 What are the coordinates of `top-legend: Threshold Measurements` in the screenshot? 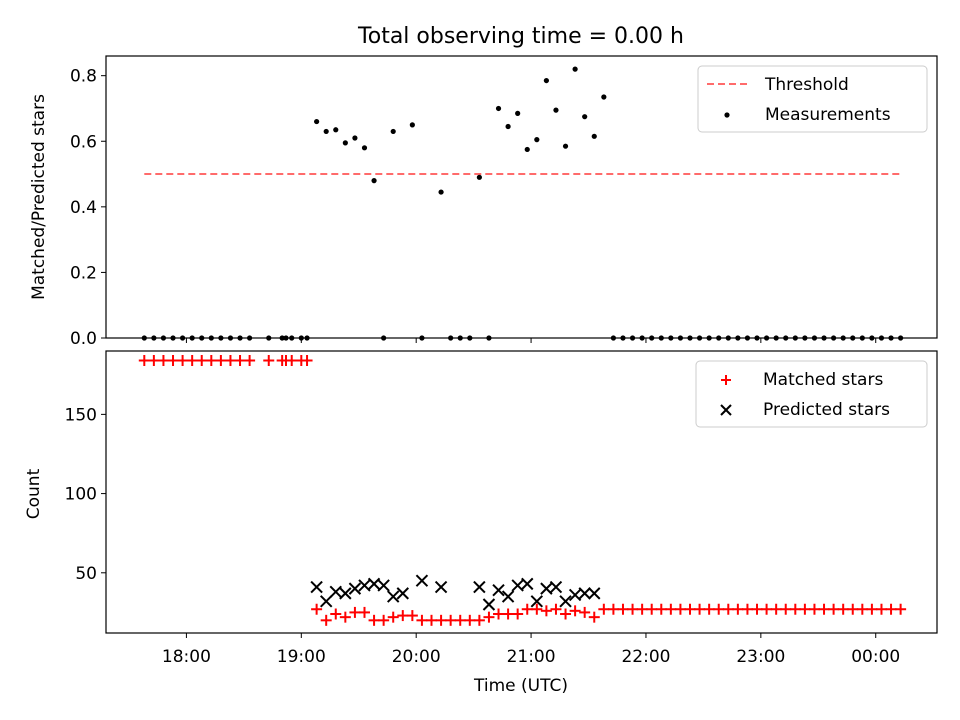 It's located at (812, 99).